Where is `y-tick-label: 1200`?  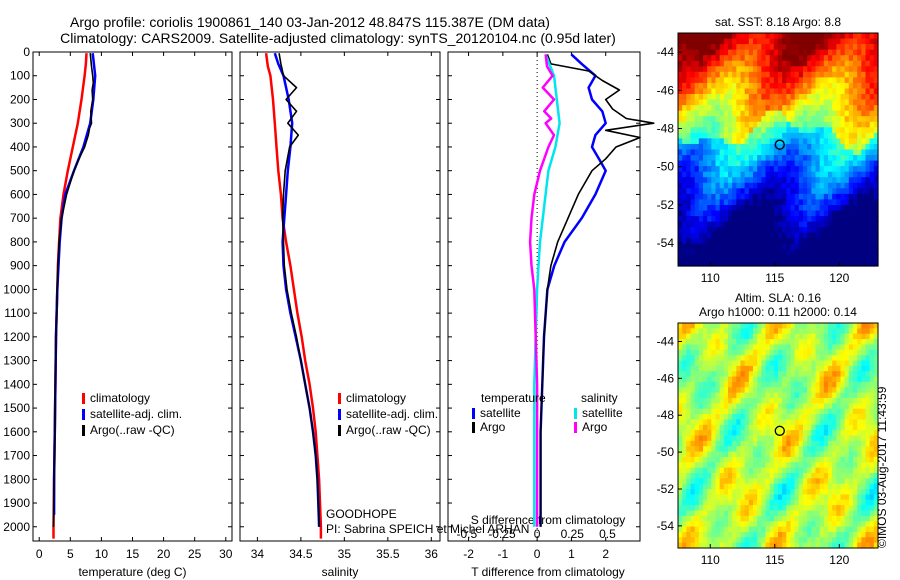 y-tick-label: 1200 is located at coordinates (16, 337).